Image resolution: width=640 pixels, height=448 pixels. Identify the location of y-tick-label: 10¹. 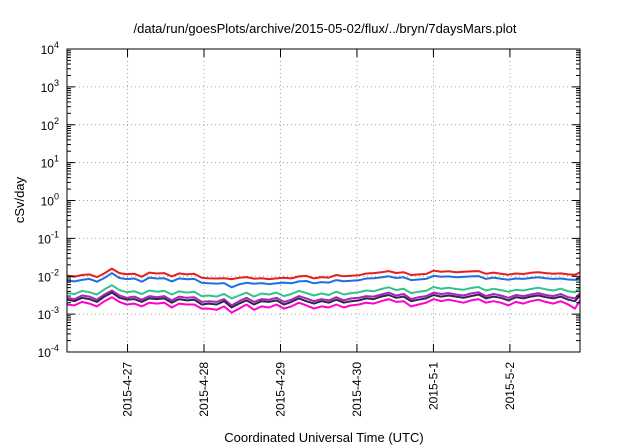
(50, 162).